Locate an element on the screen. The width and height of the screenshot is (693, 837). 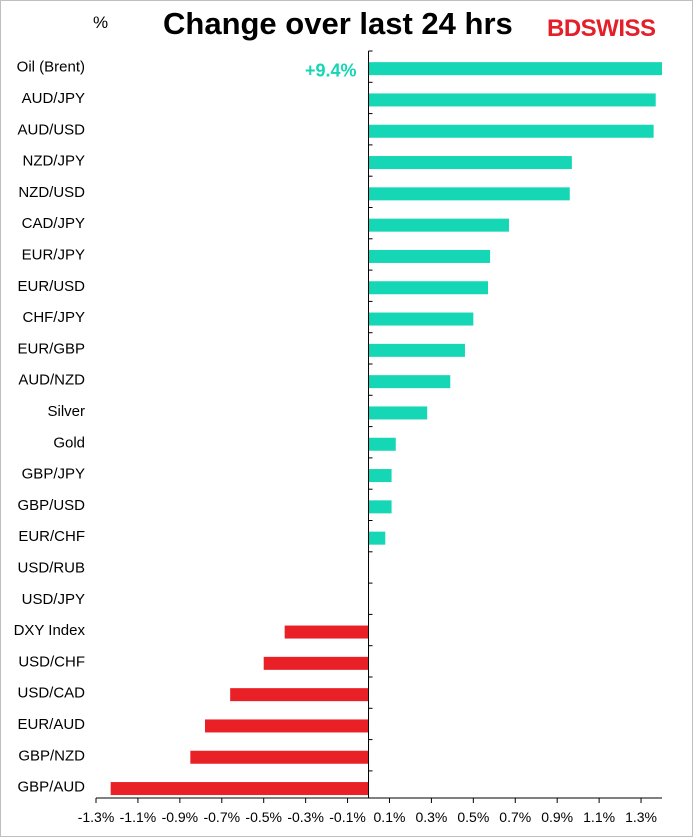
x-tick-label: 0.1% is located at coordinates (390, 817).